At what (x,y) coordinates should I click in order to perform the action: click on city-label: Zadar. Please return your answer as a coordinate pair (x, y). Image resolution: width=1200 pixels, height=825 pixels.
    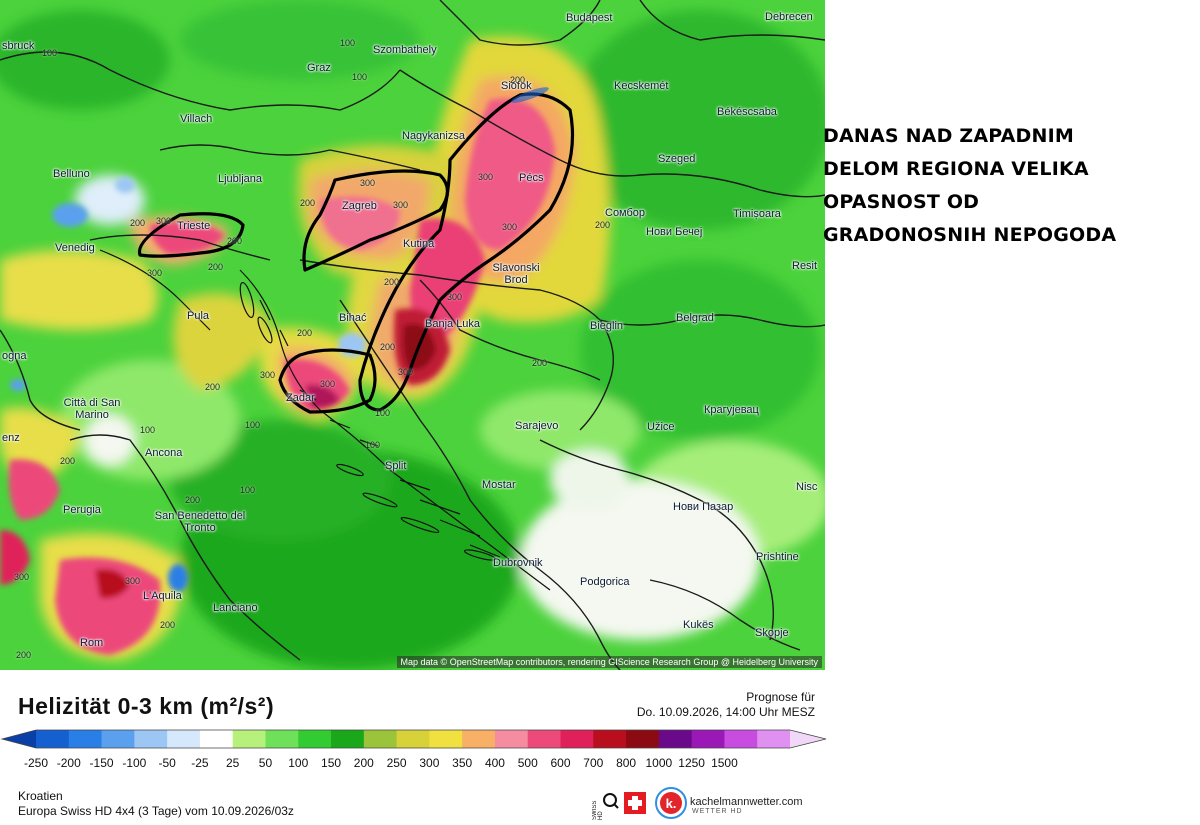
    Looking at the image, I should click on (300, 398).